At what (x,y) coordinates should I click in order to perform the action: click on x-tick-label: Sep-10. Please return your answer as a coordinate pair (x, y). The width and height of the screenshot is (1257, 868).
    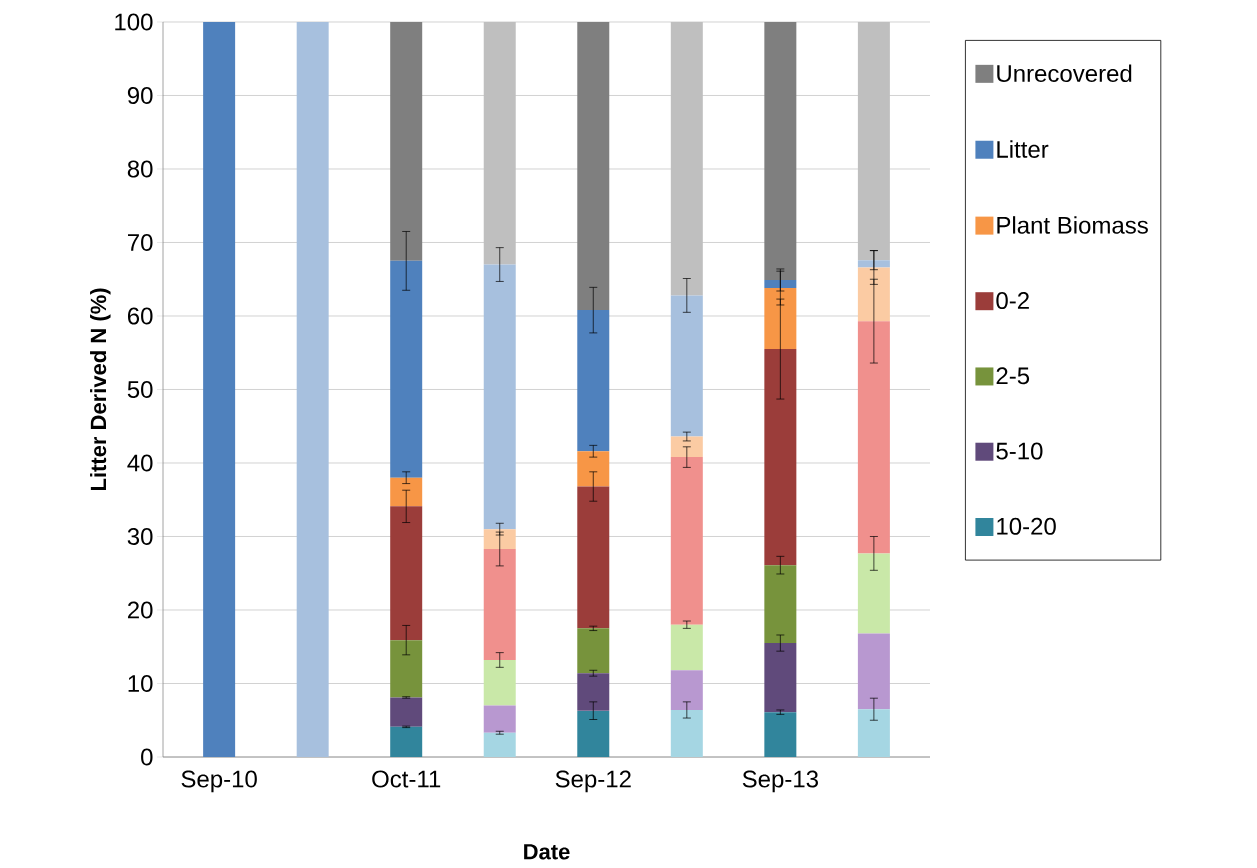
    Looking at the image, I should click on (219, 781).